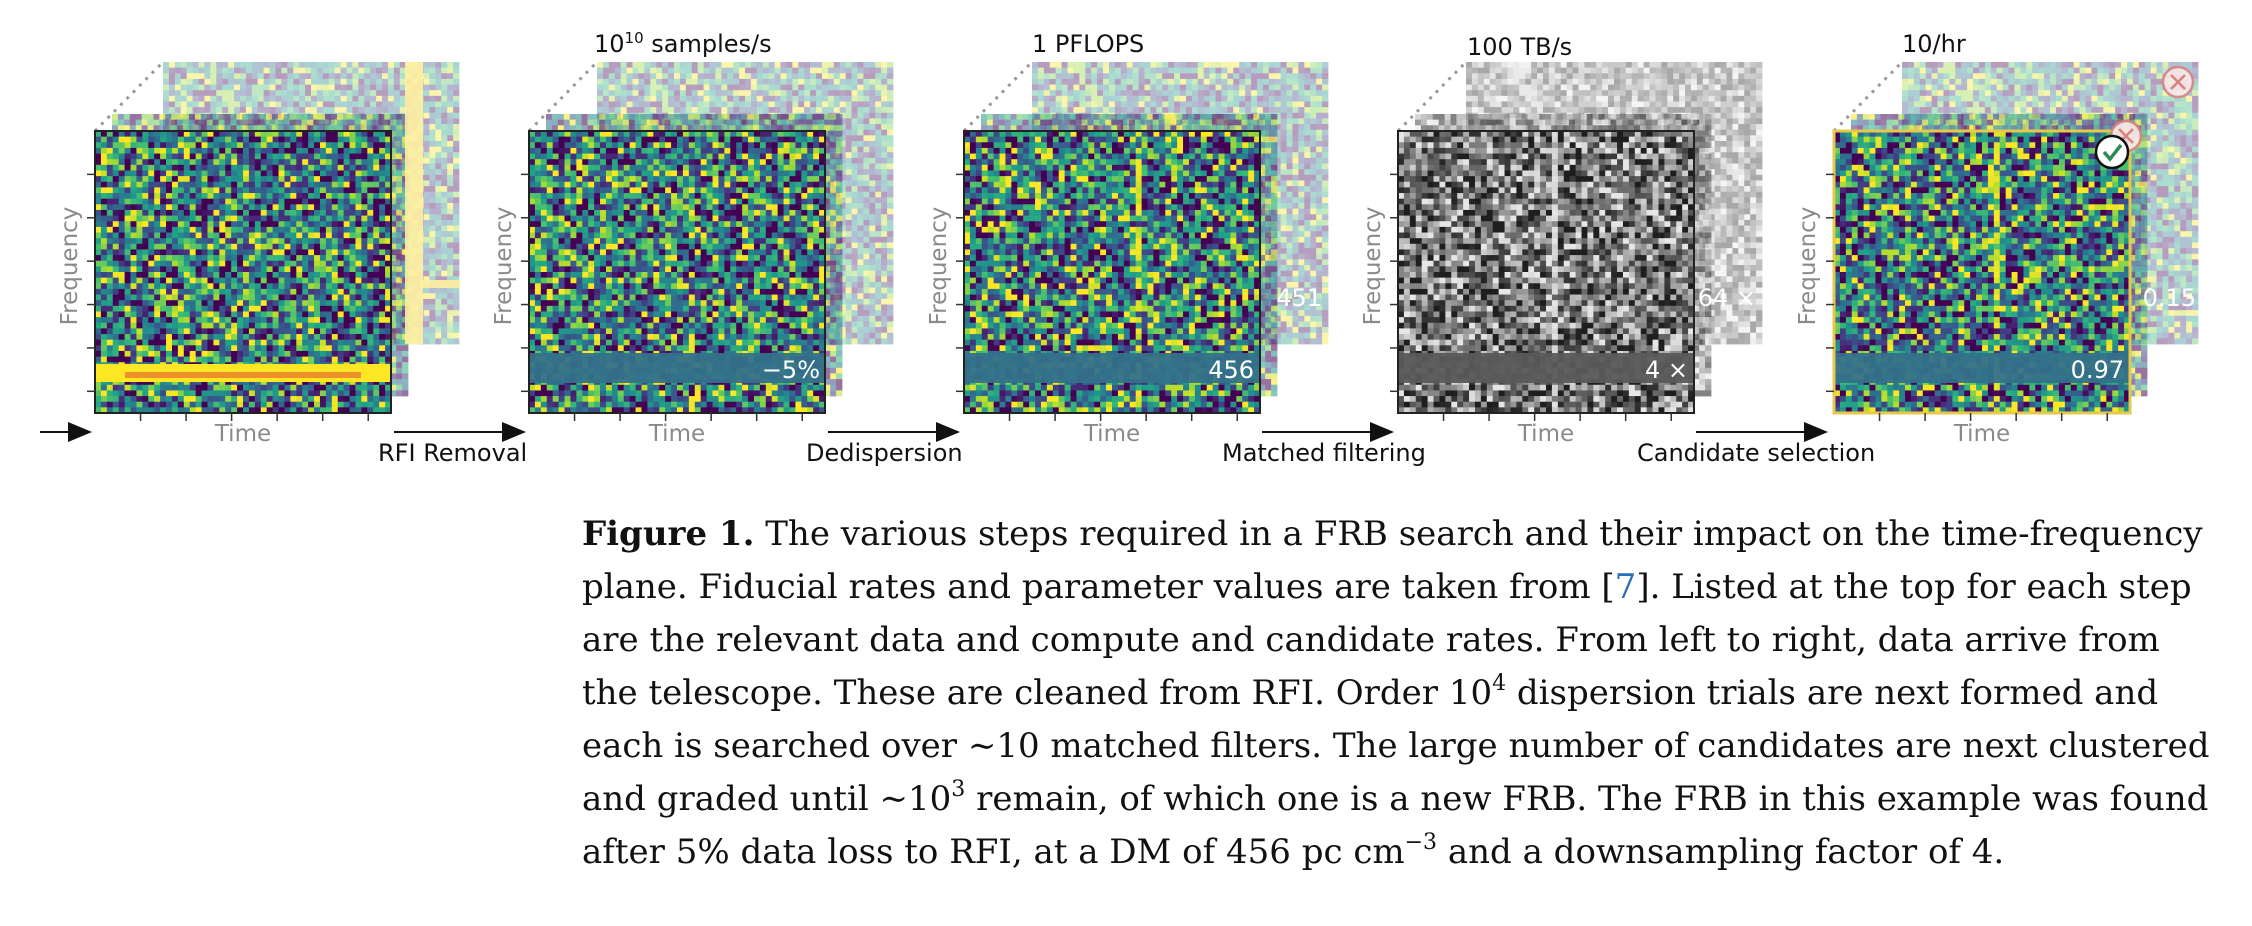  I want to click on caption-superscript-1: 4, so click(1499, 683).